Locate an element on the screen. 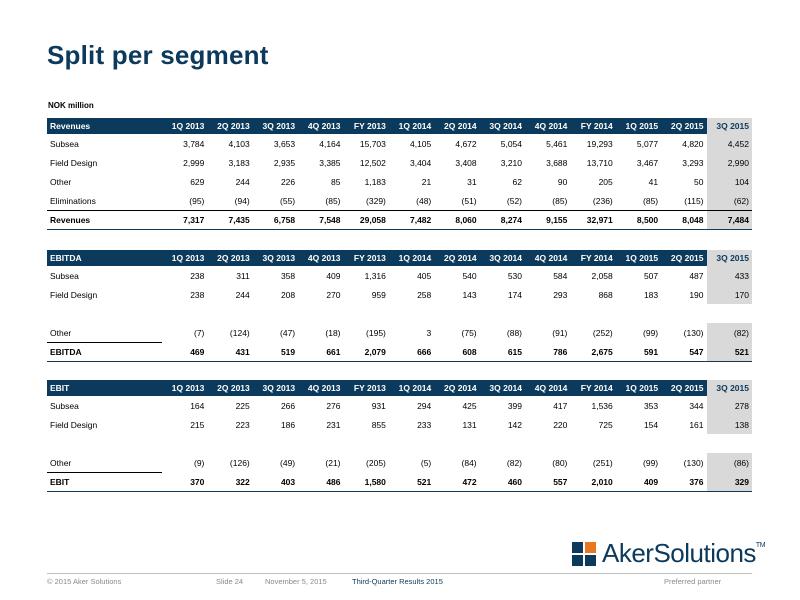 The image size is (800, 600). table-cell: 507 is located at coordinates (651, 275).